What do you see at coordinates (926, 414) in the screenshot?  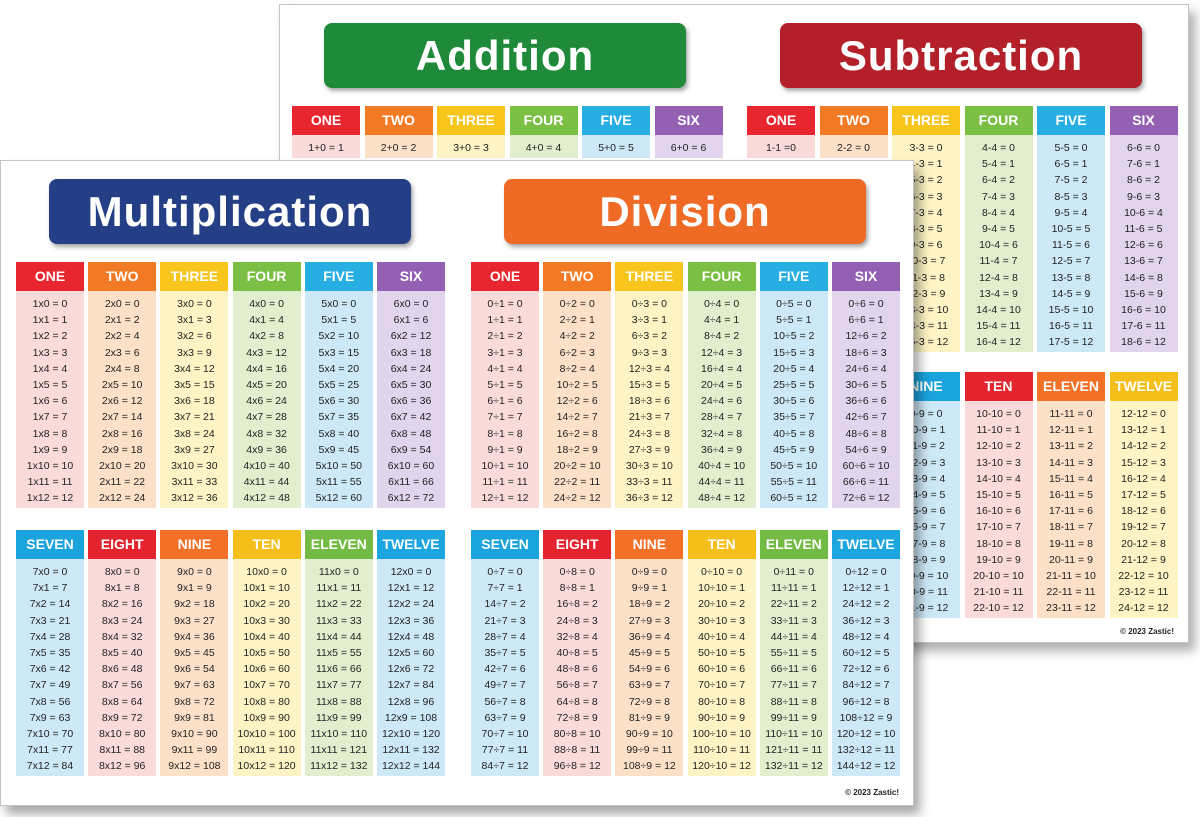 I see `fact-cell: 9-9 = 0` at bounding box center [926, 414].